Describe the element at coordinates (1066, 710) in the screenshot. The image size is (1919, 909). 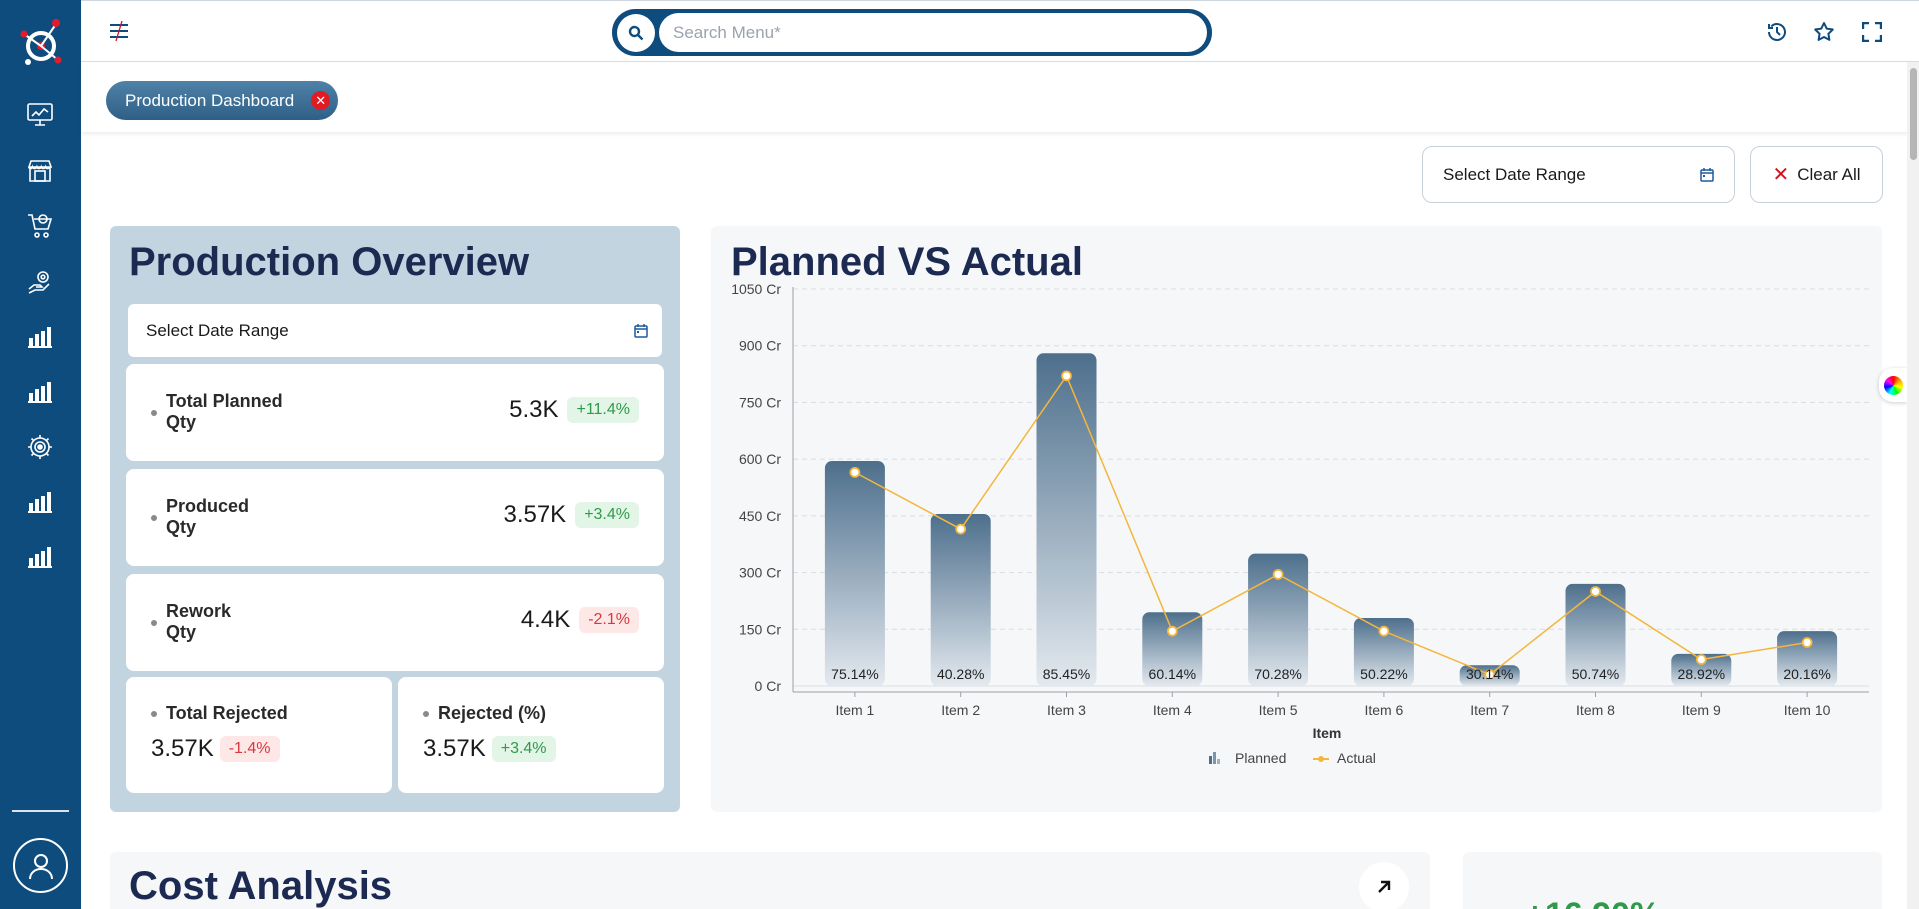
I see `x-tick-label: Item 3` at that location.